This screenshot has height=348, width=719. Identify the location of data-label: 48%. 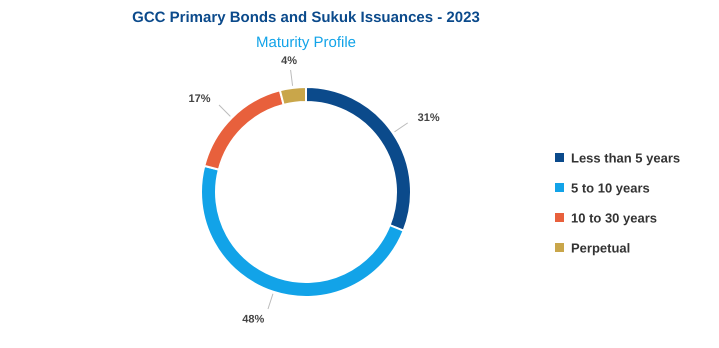
(253, 319).